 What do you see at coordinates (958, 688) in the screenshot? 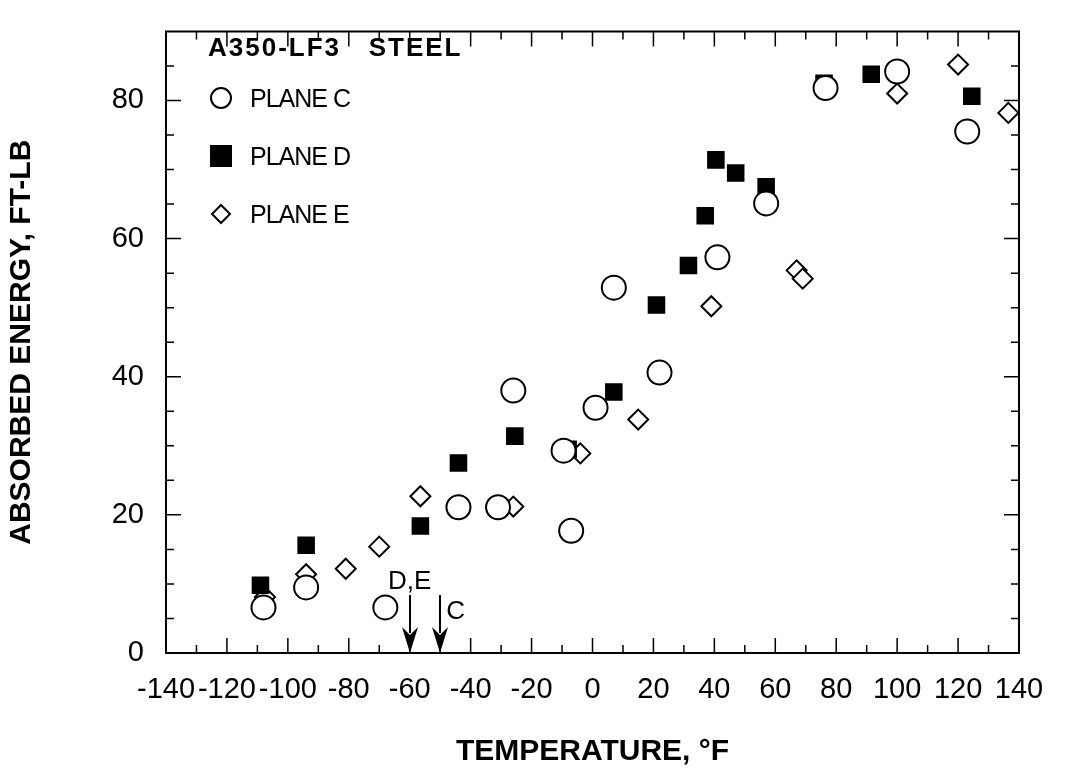
I see `x-tick-label: 120` at bounding box center [958, 688].